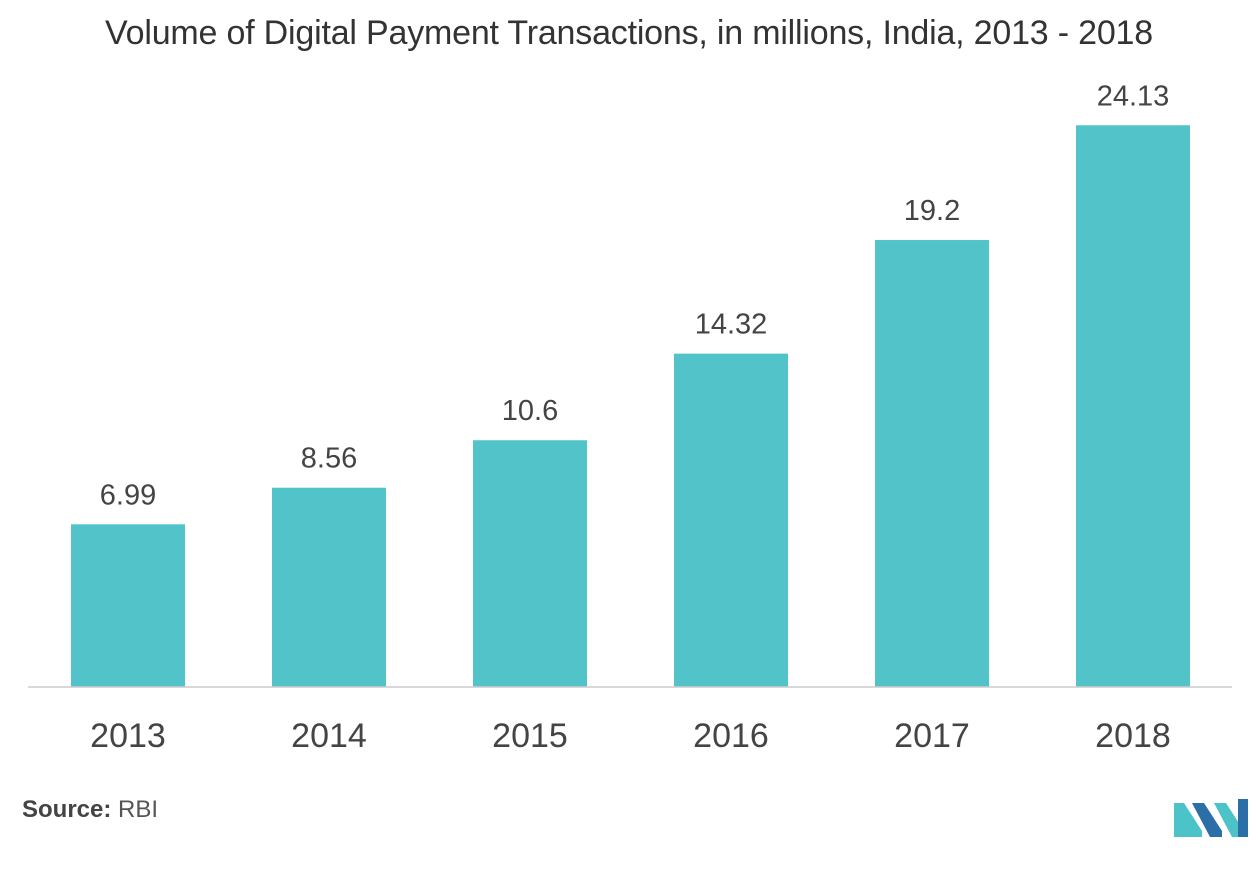  I want to click on bar-2017, so click(932, 464).